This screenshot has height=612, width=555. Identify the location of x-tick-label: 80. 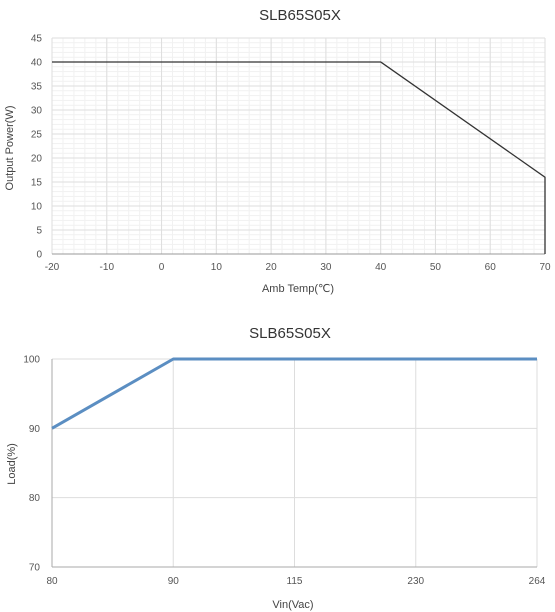
(52, 581).